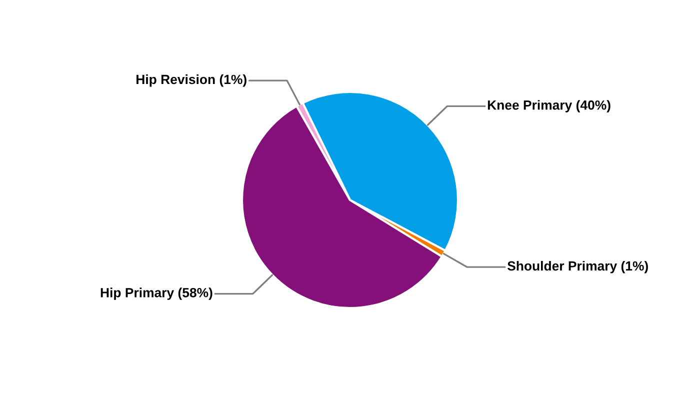 The height and width of the screenshot is (400, 700). Describe the element at coordinates (156, 294) in the screenshot. I see `slice-label: Hip Primary (58%)` at that location.